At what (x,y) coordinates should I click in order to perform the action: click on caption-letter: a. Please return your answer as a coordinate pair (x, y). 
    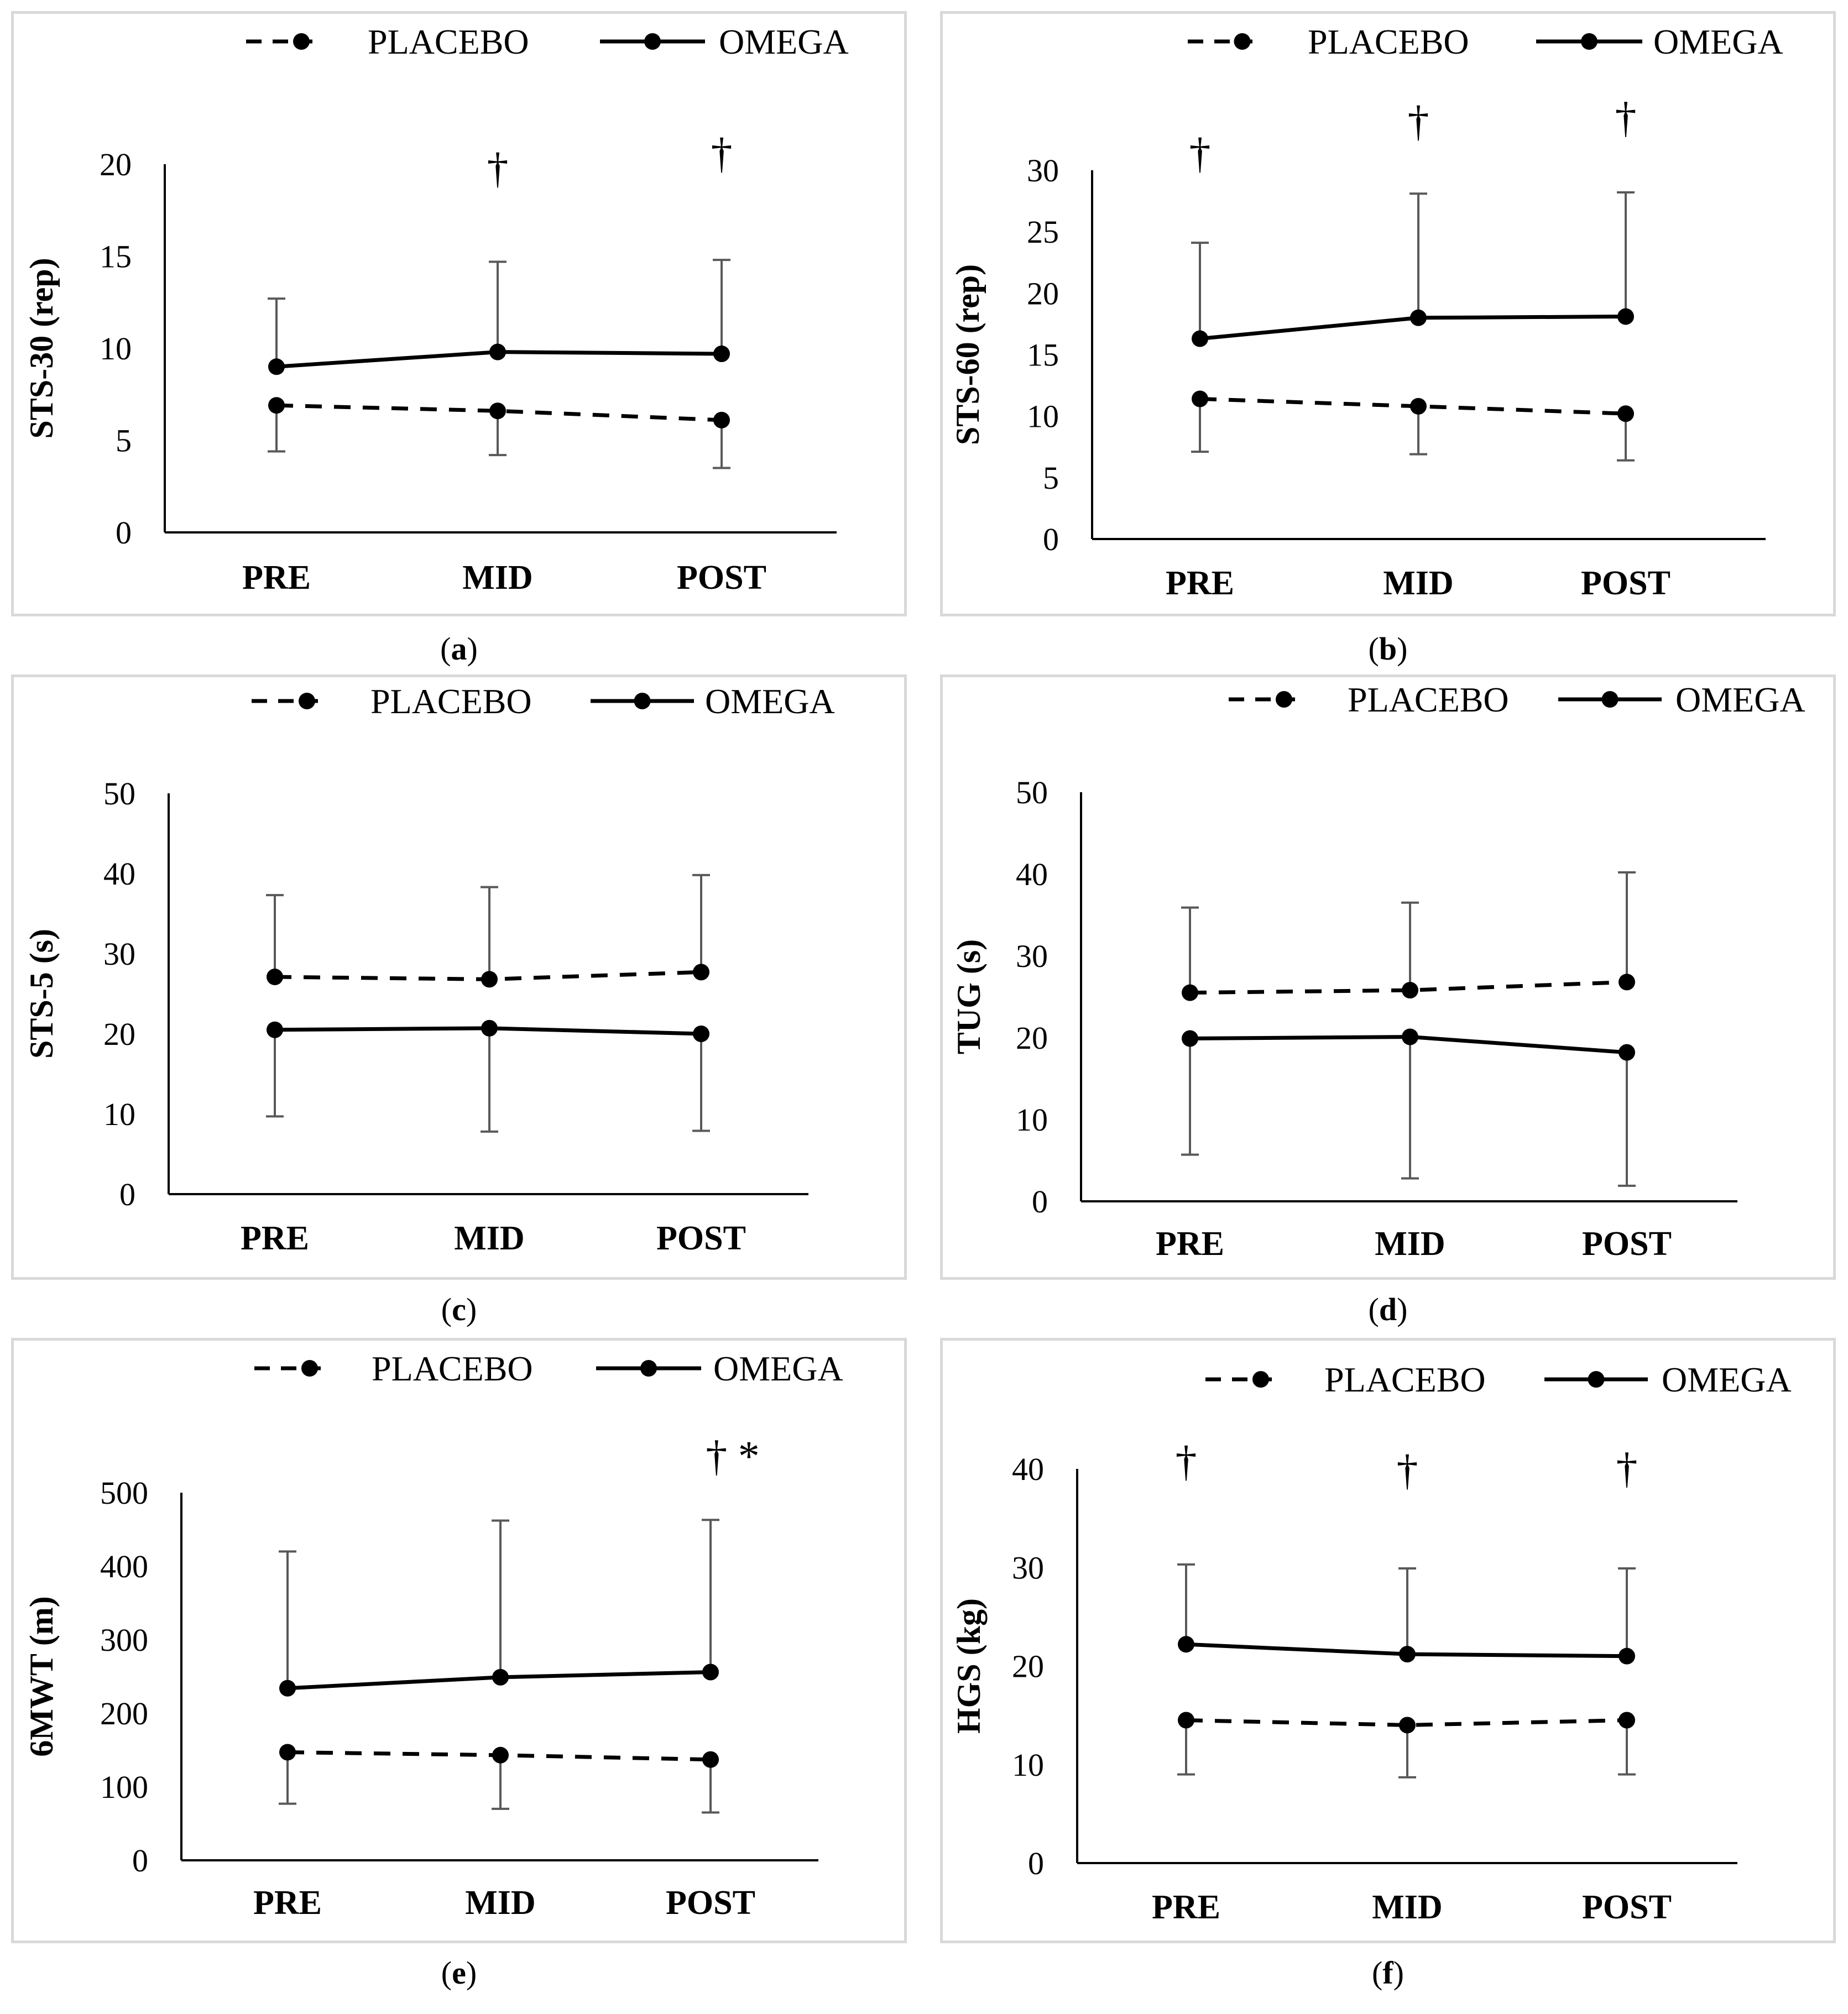
    Looking at the image, I should click on (459, 649).